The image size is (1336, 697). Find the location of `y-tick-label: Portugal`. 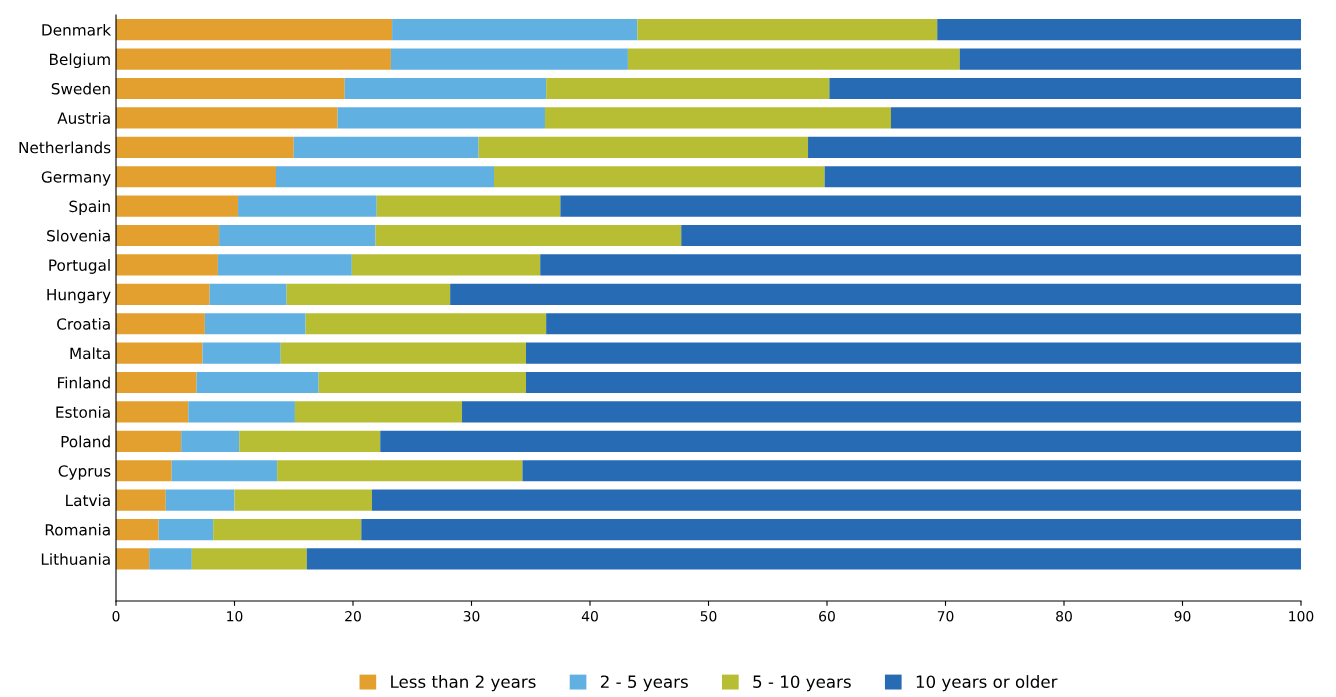

y-tick-label: Portugal is located at coordinates (79, 266).